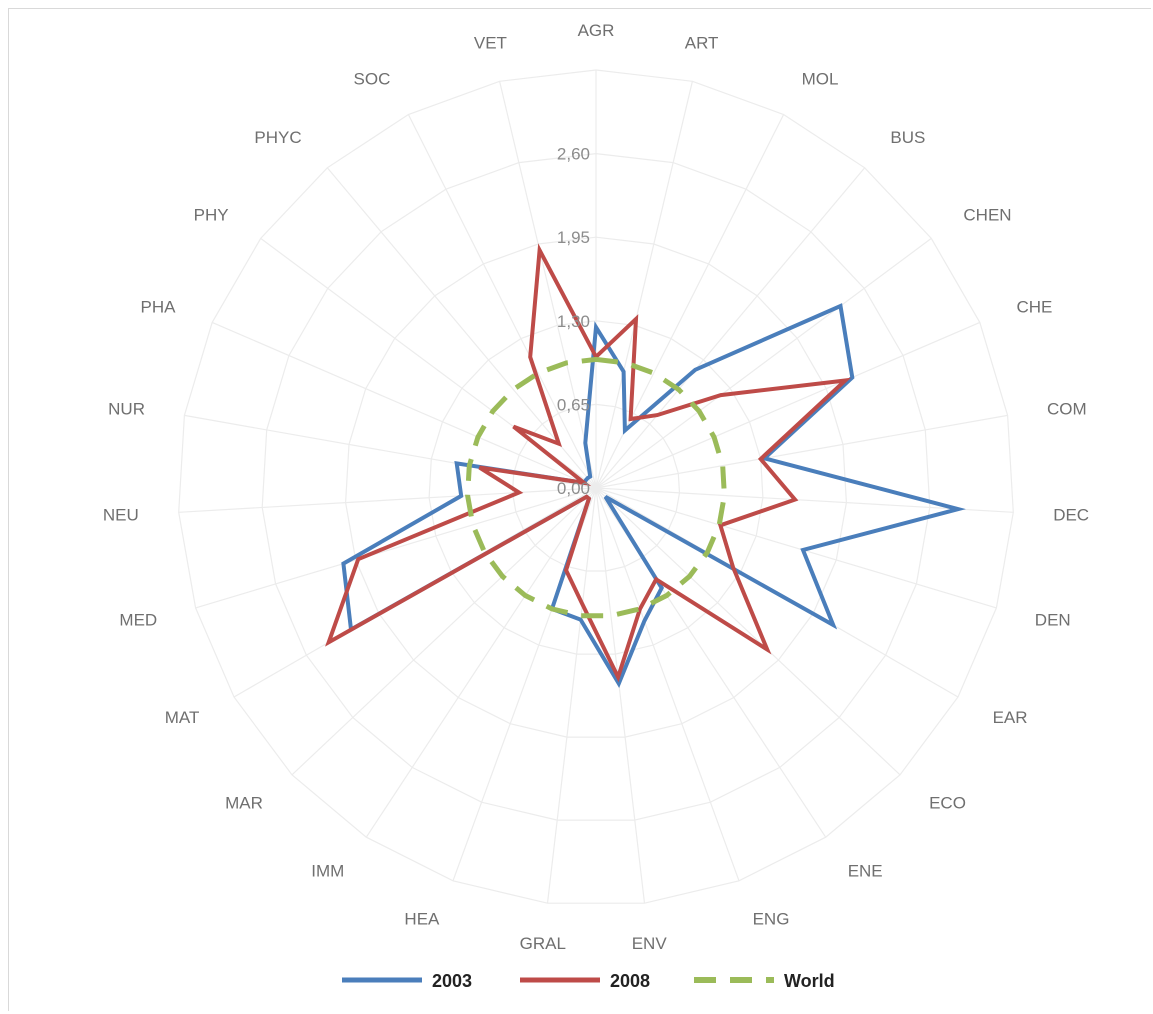  Describe the element at coordinates (820, 79) in the screenshot. I see `category-label: MOL` at that location.